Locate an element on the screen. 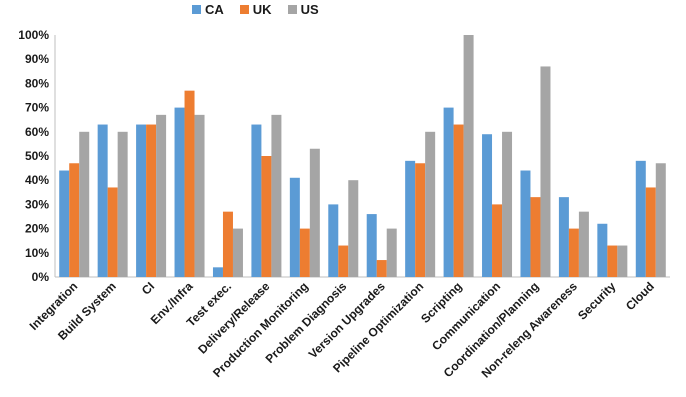  x-category-label: Communication is located at coordinates (466, 316).